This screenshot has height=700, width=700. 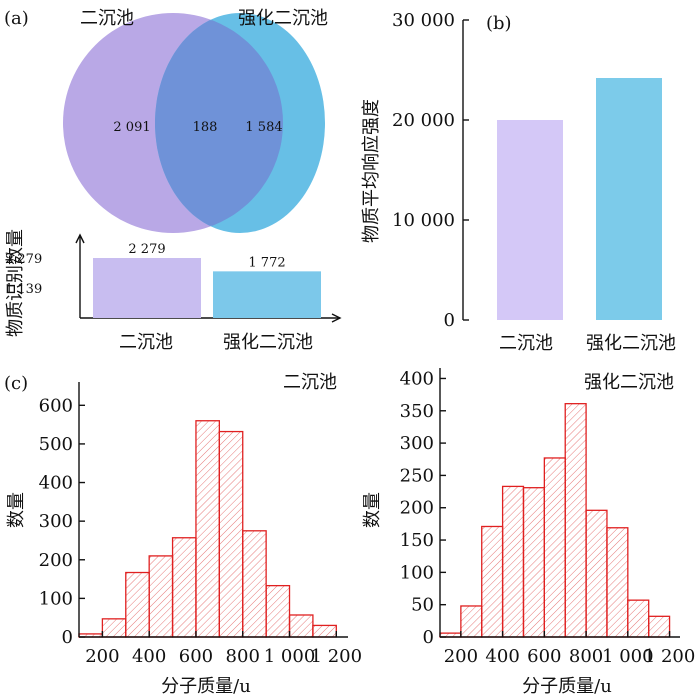 I want to click on panel-b-category-label: 二沉池, so click(x=526, y=343).